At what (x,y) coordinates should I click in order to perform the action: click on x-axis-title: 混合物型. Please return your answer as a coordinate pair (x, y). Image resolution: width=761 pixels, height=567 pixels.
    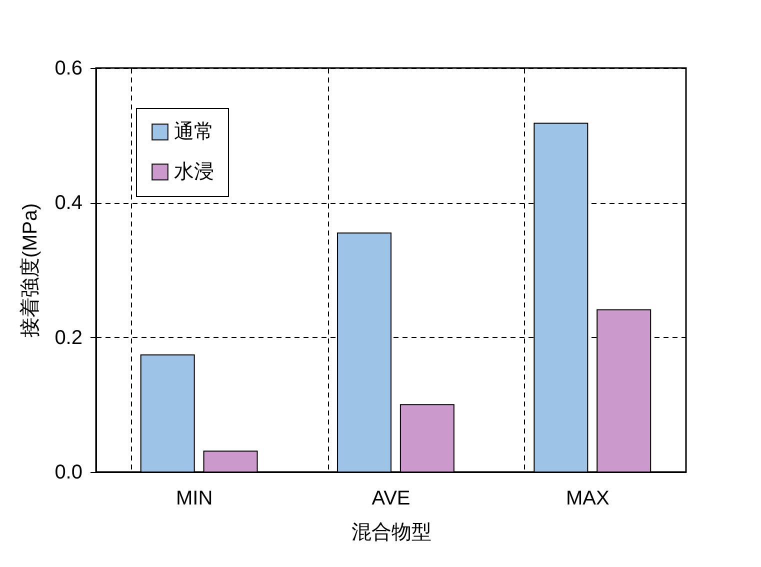
    Looking at the image, I should click on (392, 533).